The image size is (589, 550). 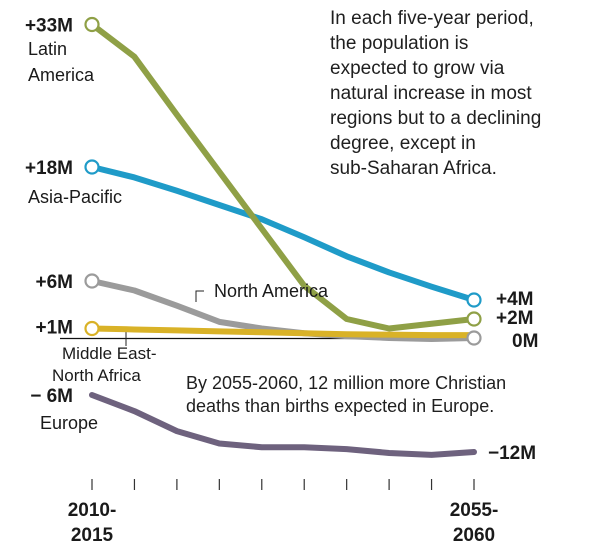 What do you see at coordinates (340, 406) in the screenshot?
I see `annotation-line: deaths than births expected in Europe.` at bounding box center [340, 406].